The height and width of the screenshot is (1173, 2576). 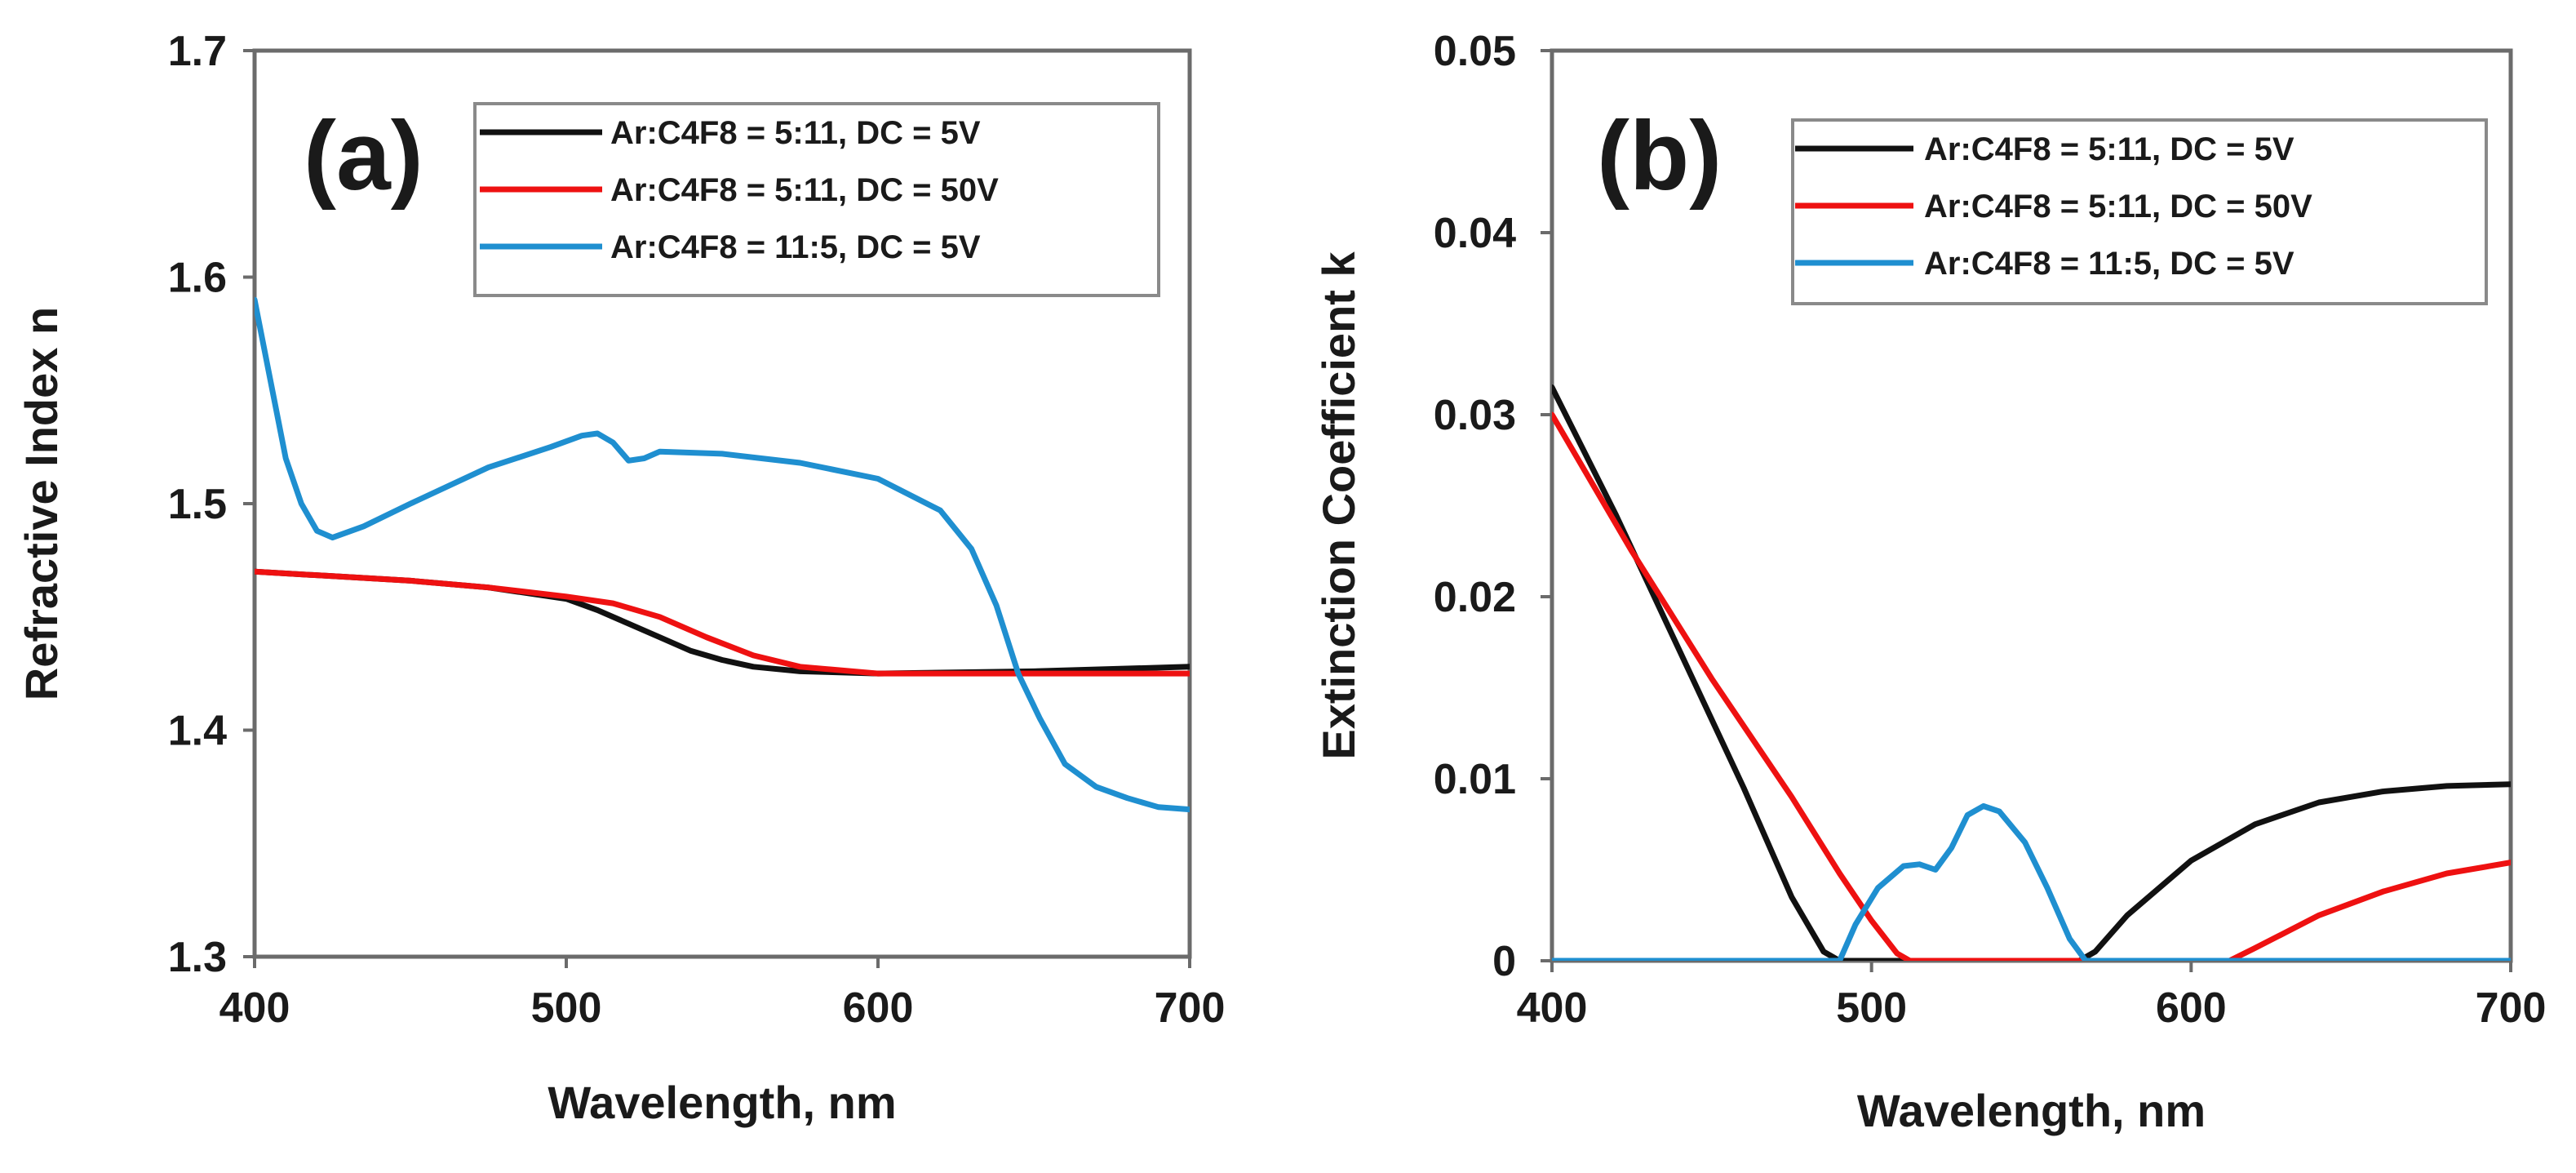 What do you see at coordinates (2511, 1008) in the screenshot?
I see `panel-b-x-tick-label: 700` at bounding box center [2511, 1008].